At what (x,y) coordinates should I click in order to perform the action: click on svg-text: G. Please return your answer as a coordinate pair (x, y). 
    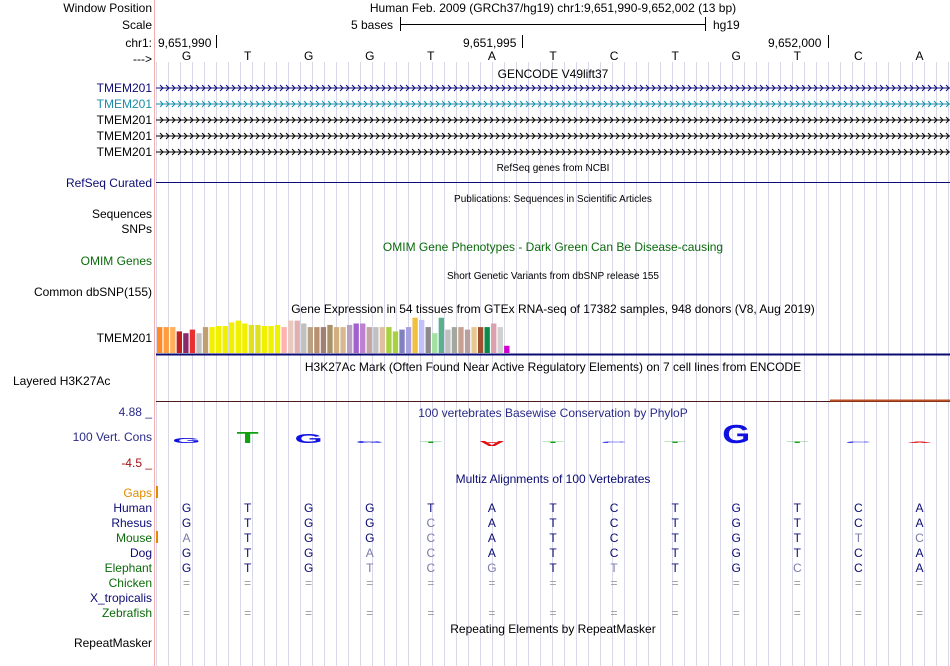
    Looking at the image, I should click on (370, 442).